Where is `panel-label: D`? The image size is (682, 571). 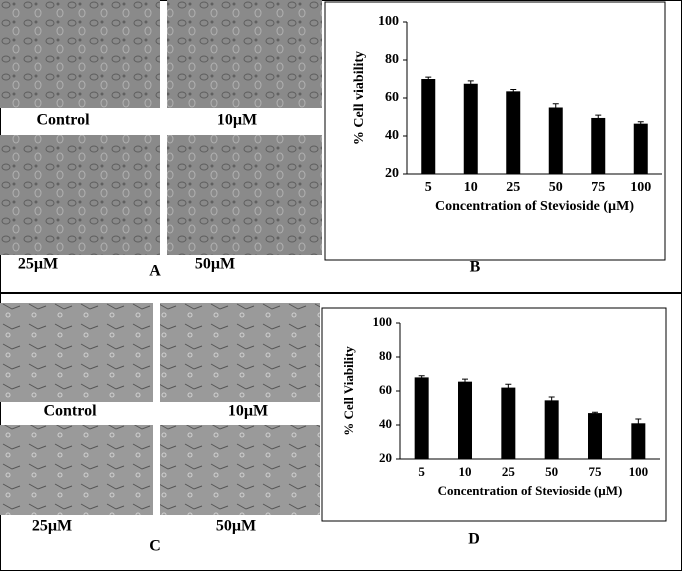 panel-label: D is located at coordinates (474, 539).